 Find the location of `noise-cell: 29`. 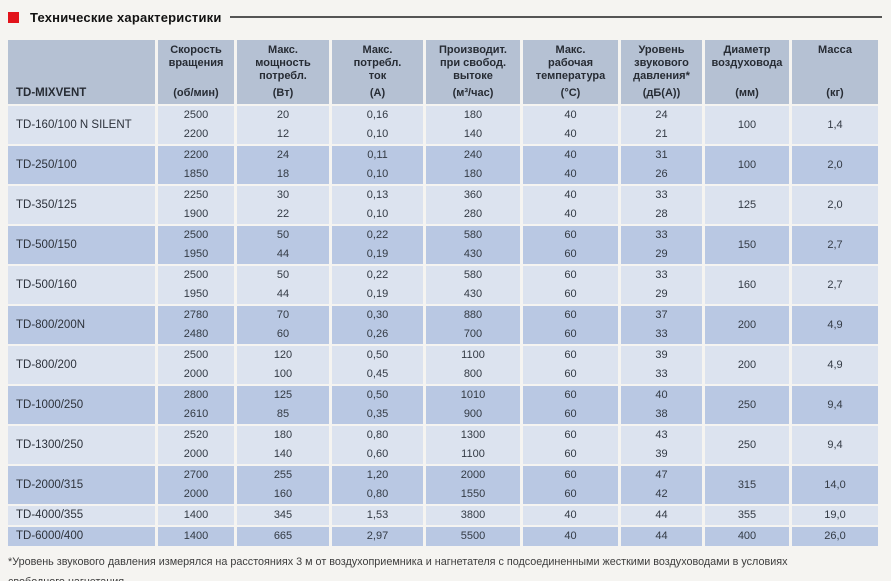

noise-cell: 29 is located at coordinates (661, 294).